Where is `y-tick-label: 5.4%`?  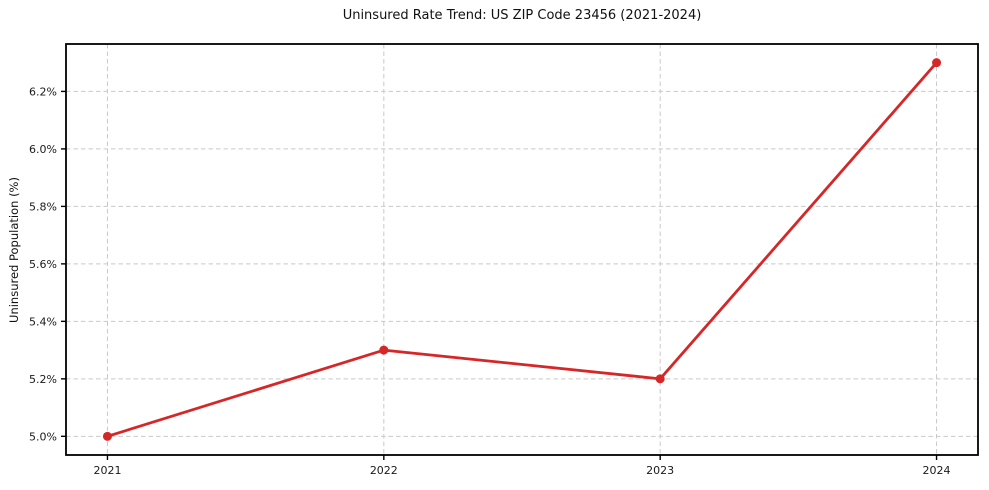
y-tick-label: 5.4% is located at coordinates (43, 321).